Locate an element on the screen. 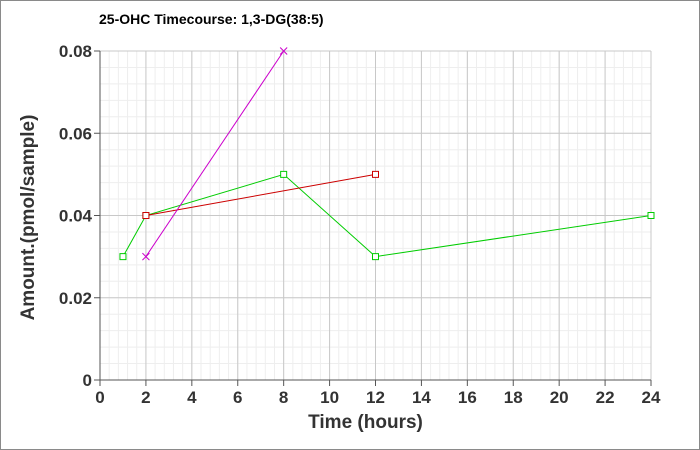 Image resolution: width=700 pixels, height=450 pixels. x-tick-label: 2 is located at coordinates (145, 397).